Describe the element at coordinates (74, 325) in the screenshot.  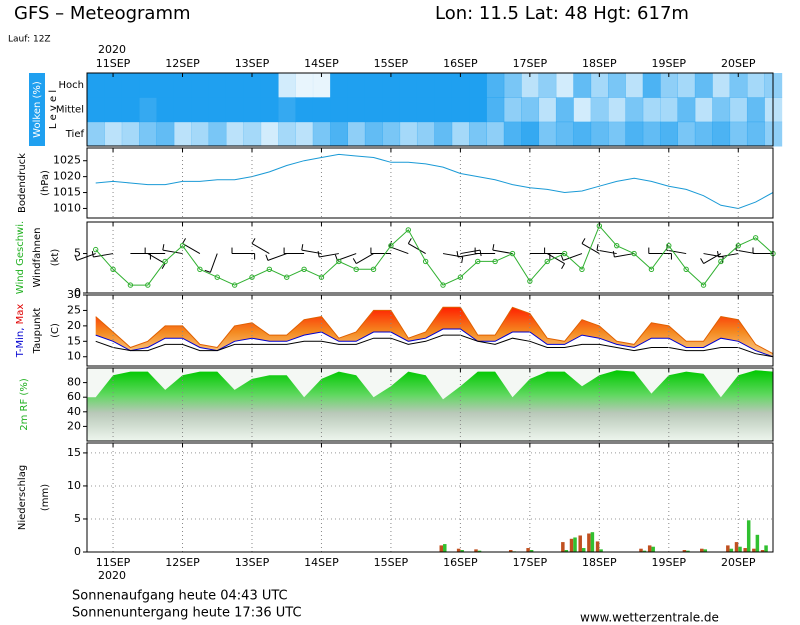
I see `y-tick-label: 20` at that location.